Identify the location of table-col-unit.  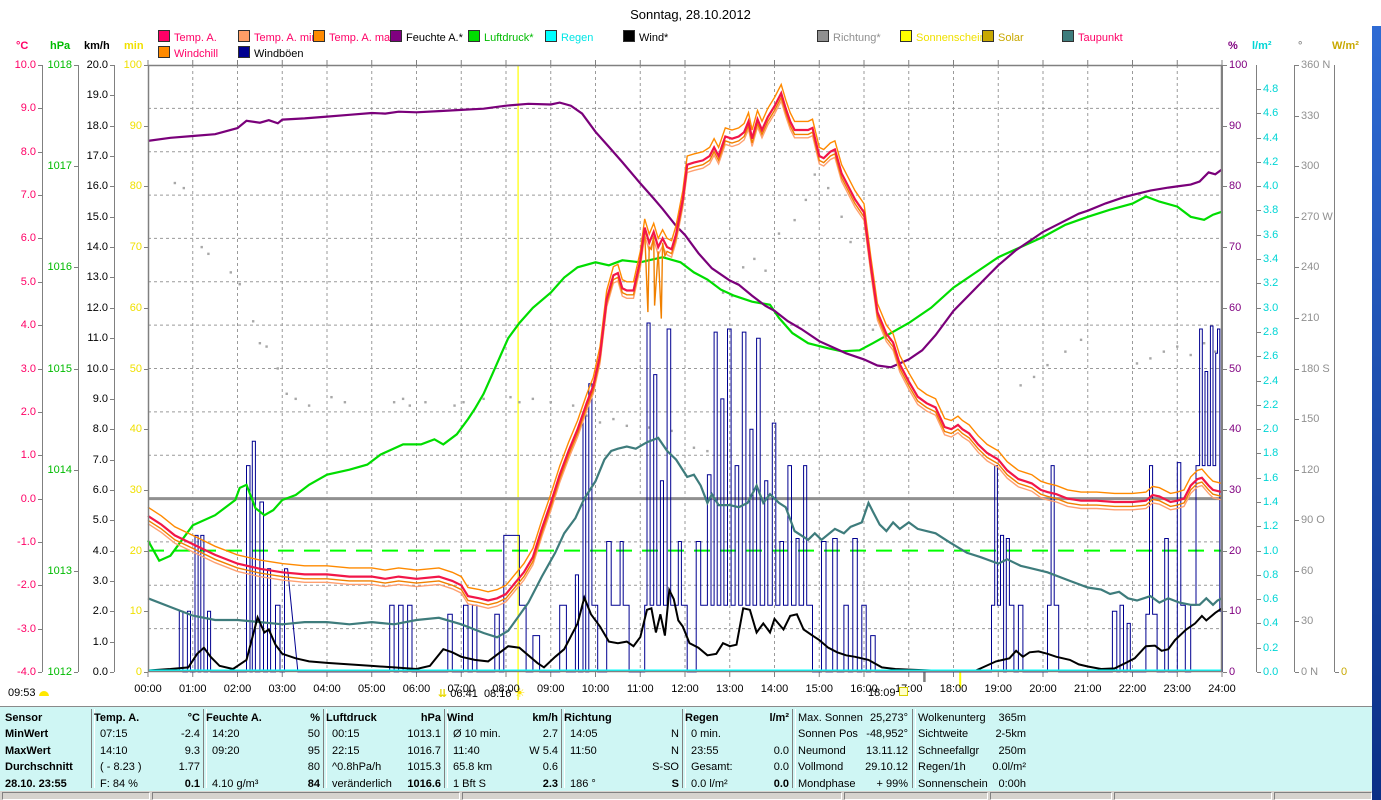
(621, 718).